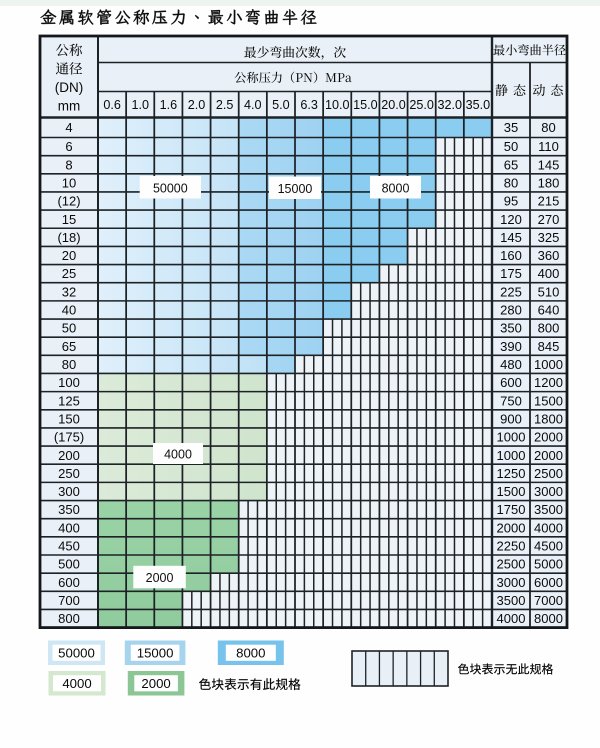  What do you see at coordinates (69, 310) in the screenshot?
I see `svg-text: 40` at bounding box center [69, 310].